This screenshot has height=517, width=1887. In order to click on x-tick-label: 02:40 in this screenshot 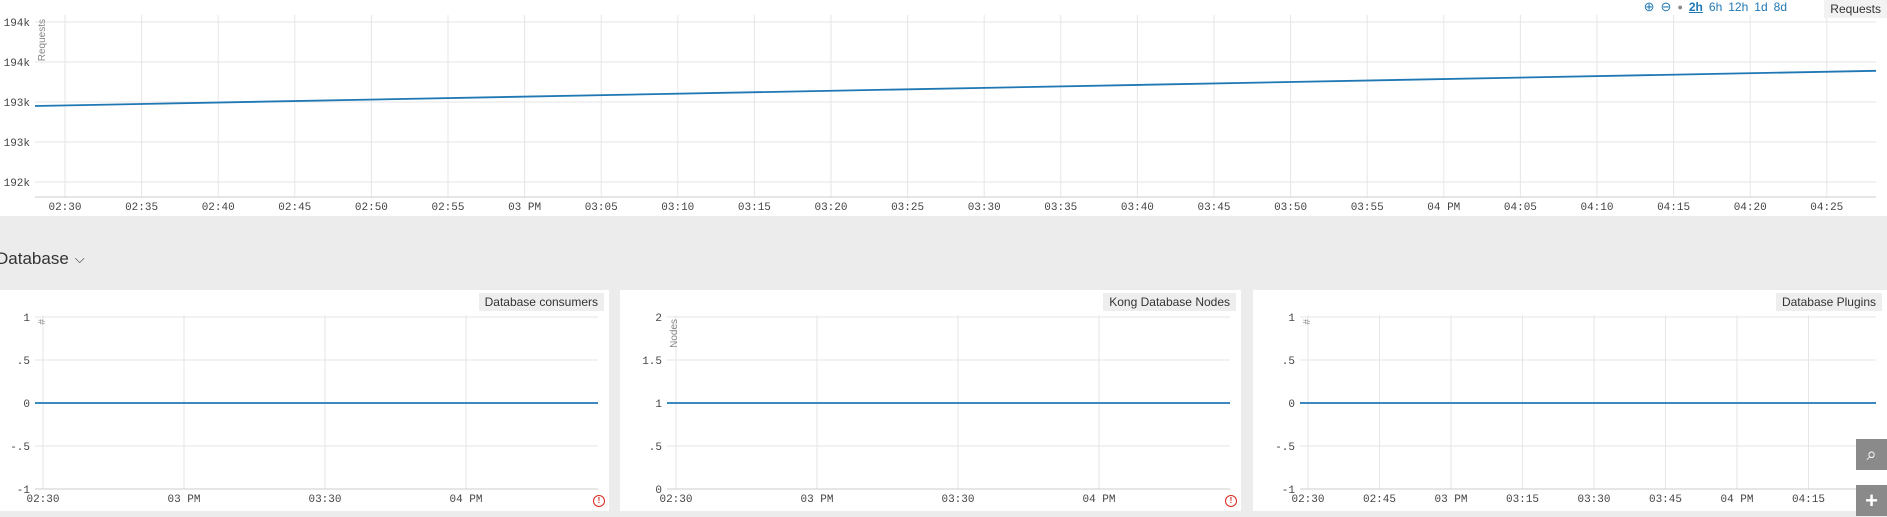, I will do `click(218, 208)`.